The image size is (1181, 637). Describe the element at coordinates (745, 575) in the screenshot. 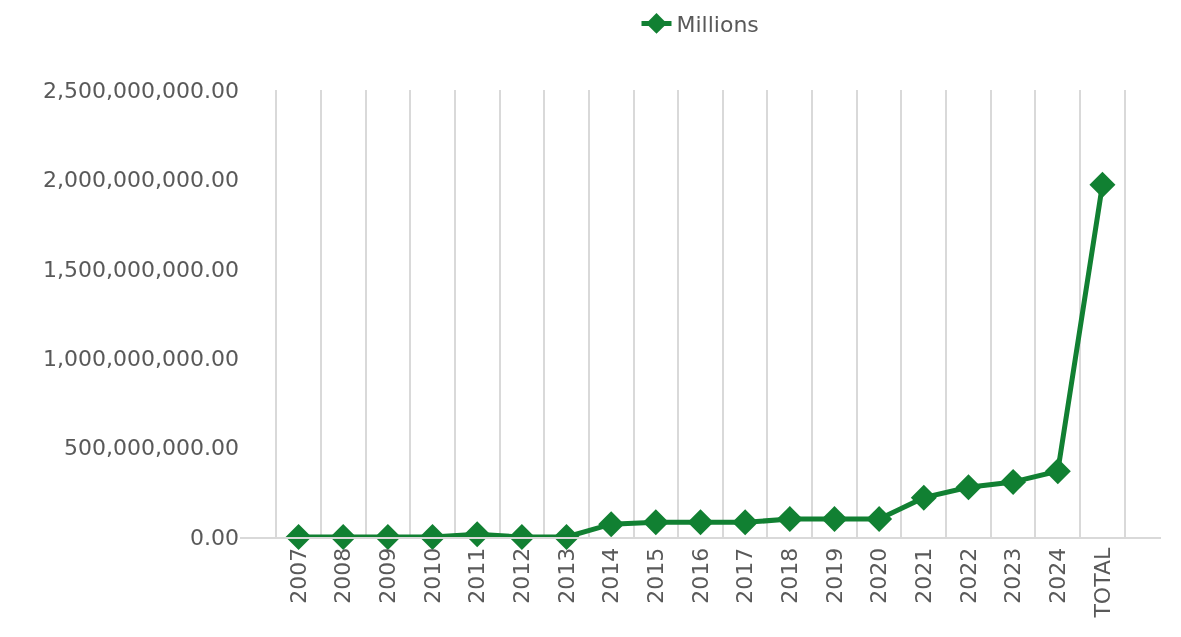

I see `x-tick-label: 2017` at that location.